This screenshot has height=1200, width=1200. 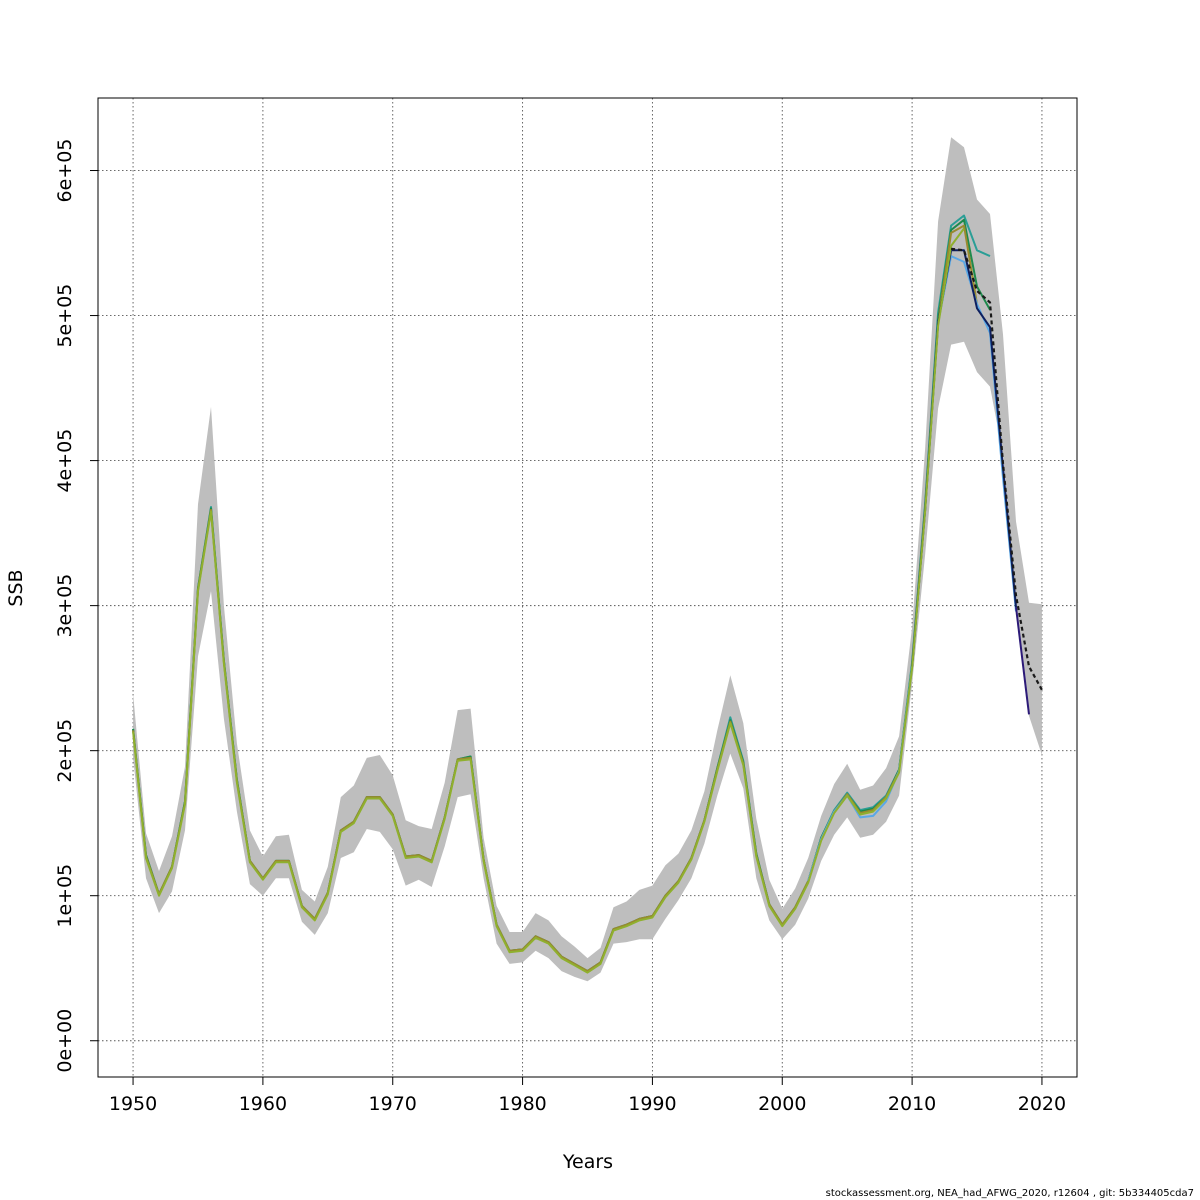 I want to click on x-tick-label: 1950, so click(x=133, y=1104).